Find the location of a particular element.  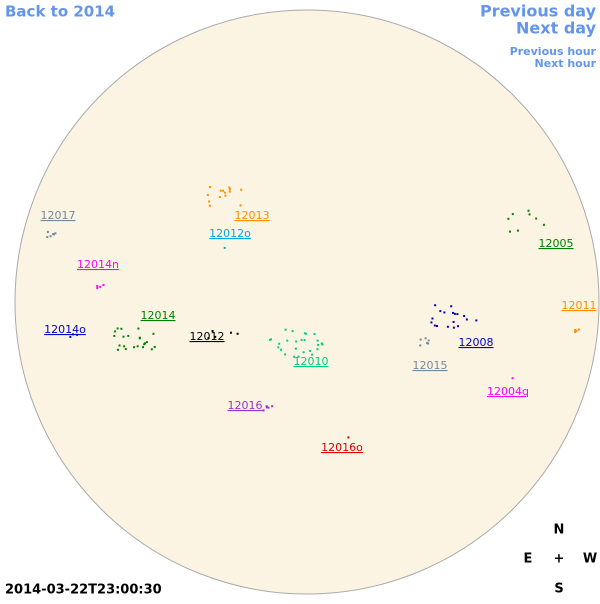

region-label: 12017 is located at coordinates (58, 215).